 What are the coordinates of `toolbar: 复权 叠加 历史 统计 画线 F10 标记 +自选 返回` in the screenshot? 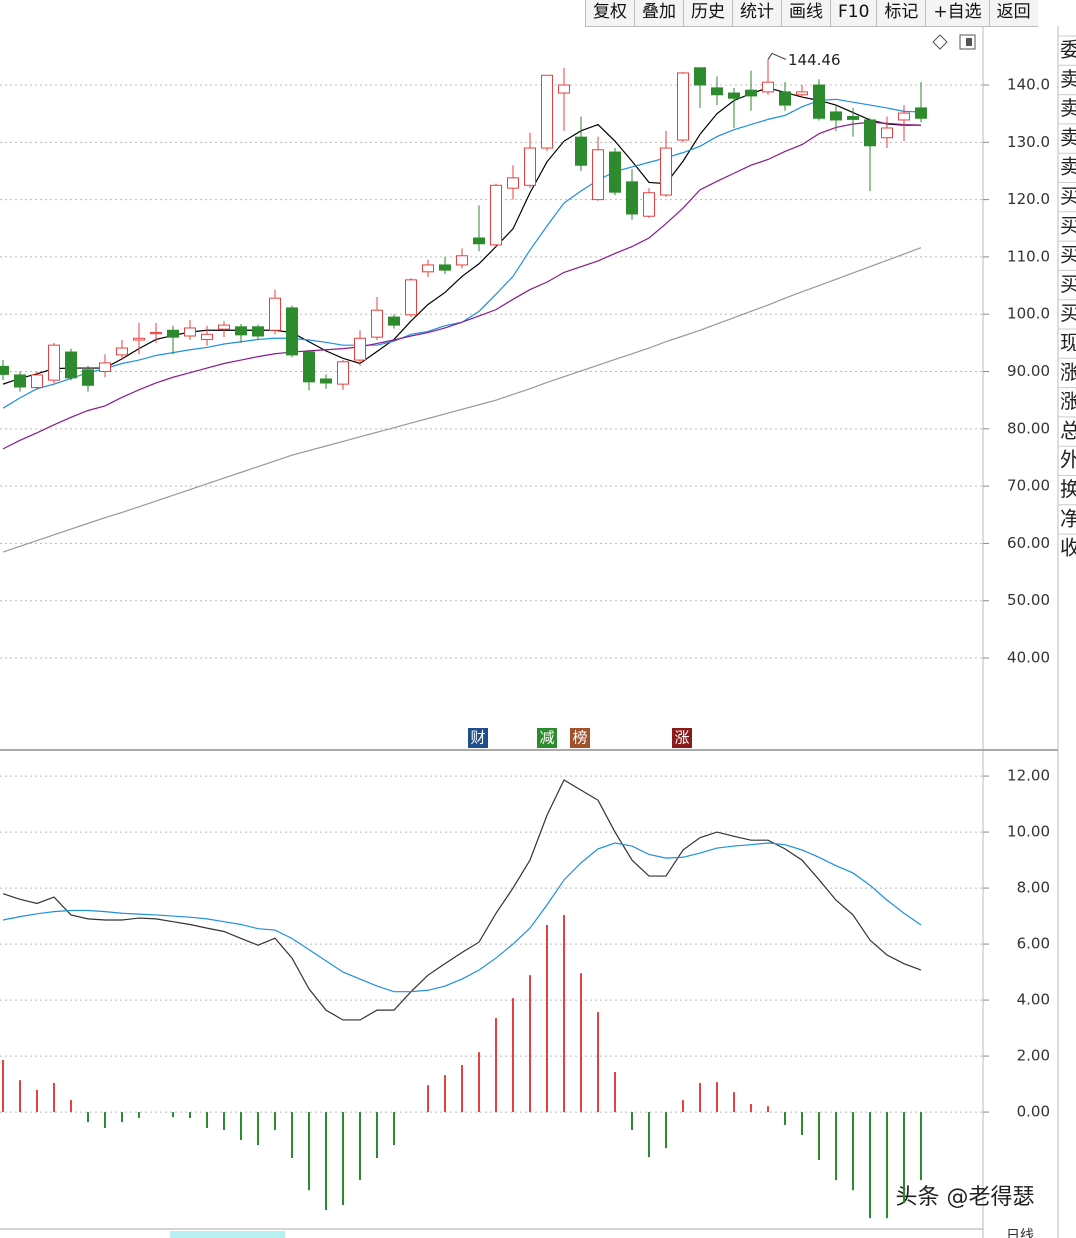 It's located at (811, 13).